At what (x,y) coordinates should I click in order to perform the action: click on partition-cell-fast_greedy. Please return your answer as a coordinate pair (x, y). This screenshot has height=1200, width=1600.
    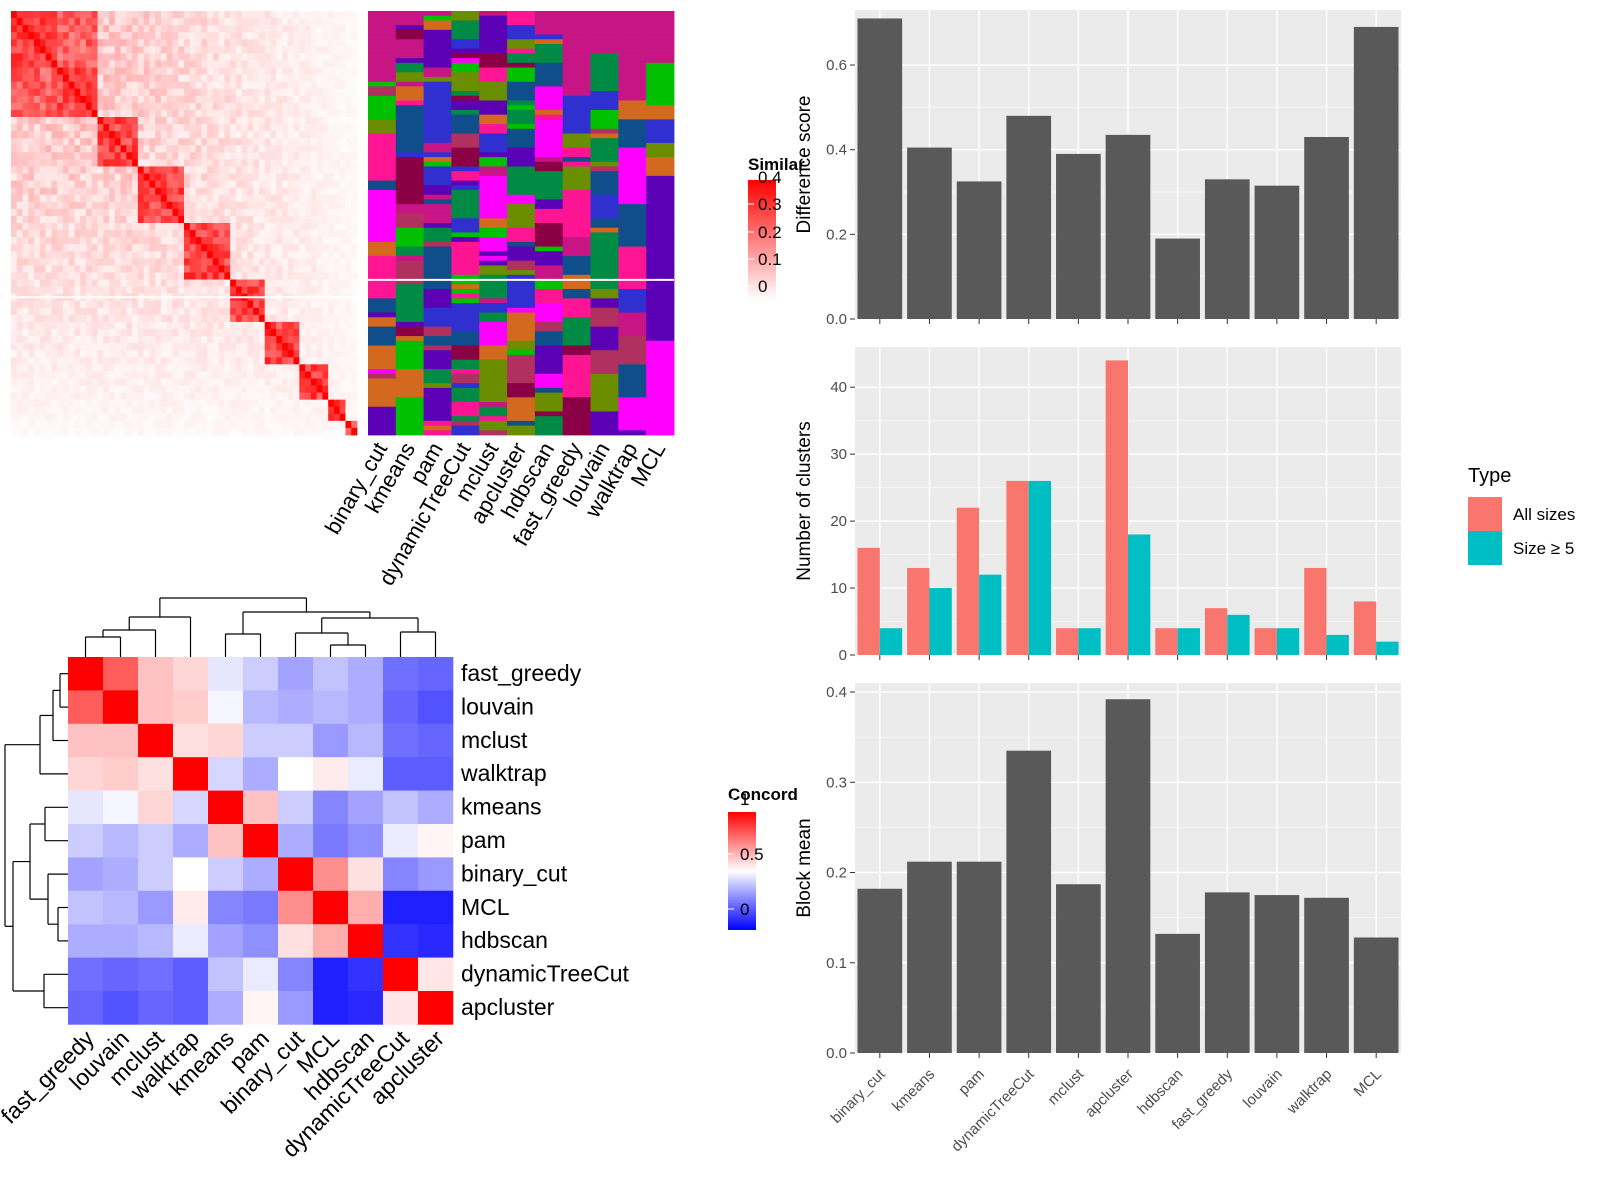
    Looking at the image, I should click on (576, 42).